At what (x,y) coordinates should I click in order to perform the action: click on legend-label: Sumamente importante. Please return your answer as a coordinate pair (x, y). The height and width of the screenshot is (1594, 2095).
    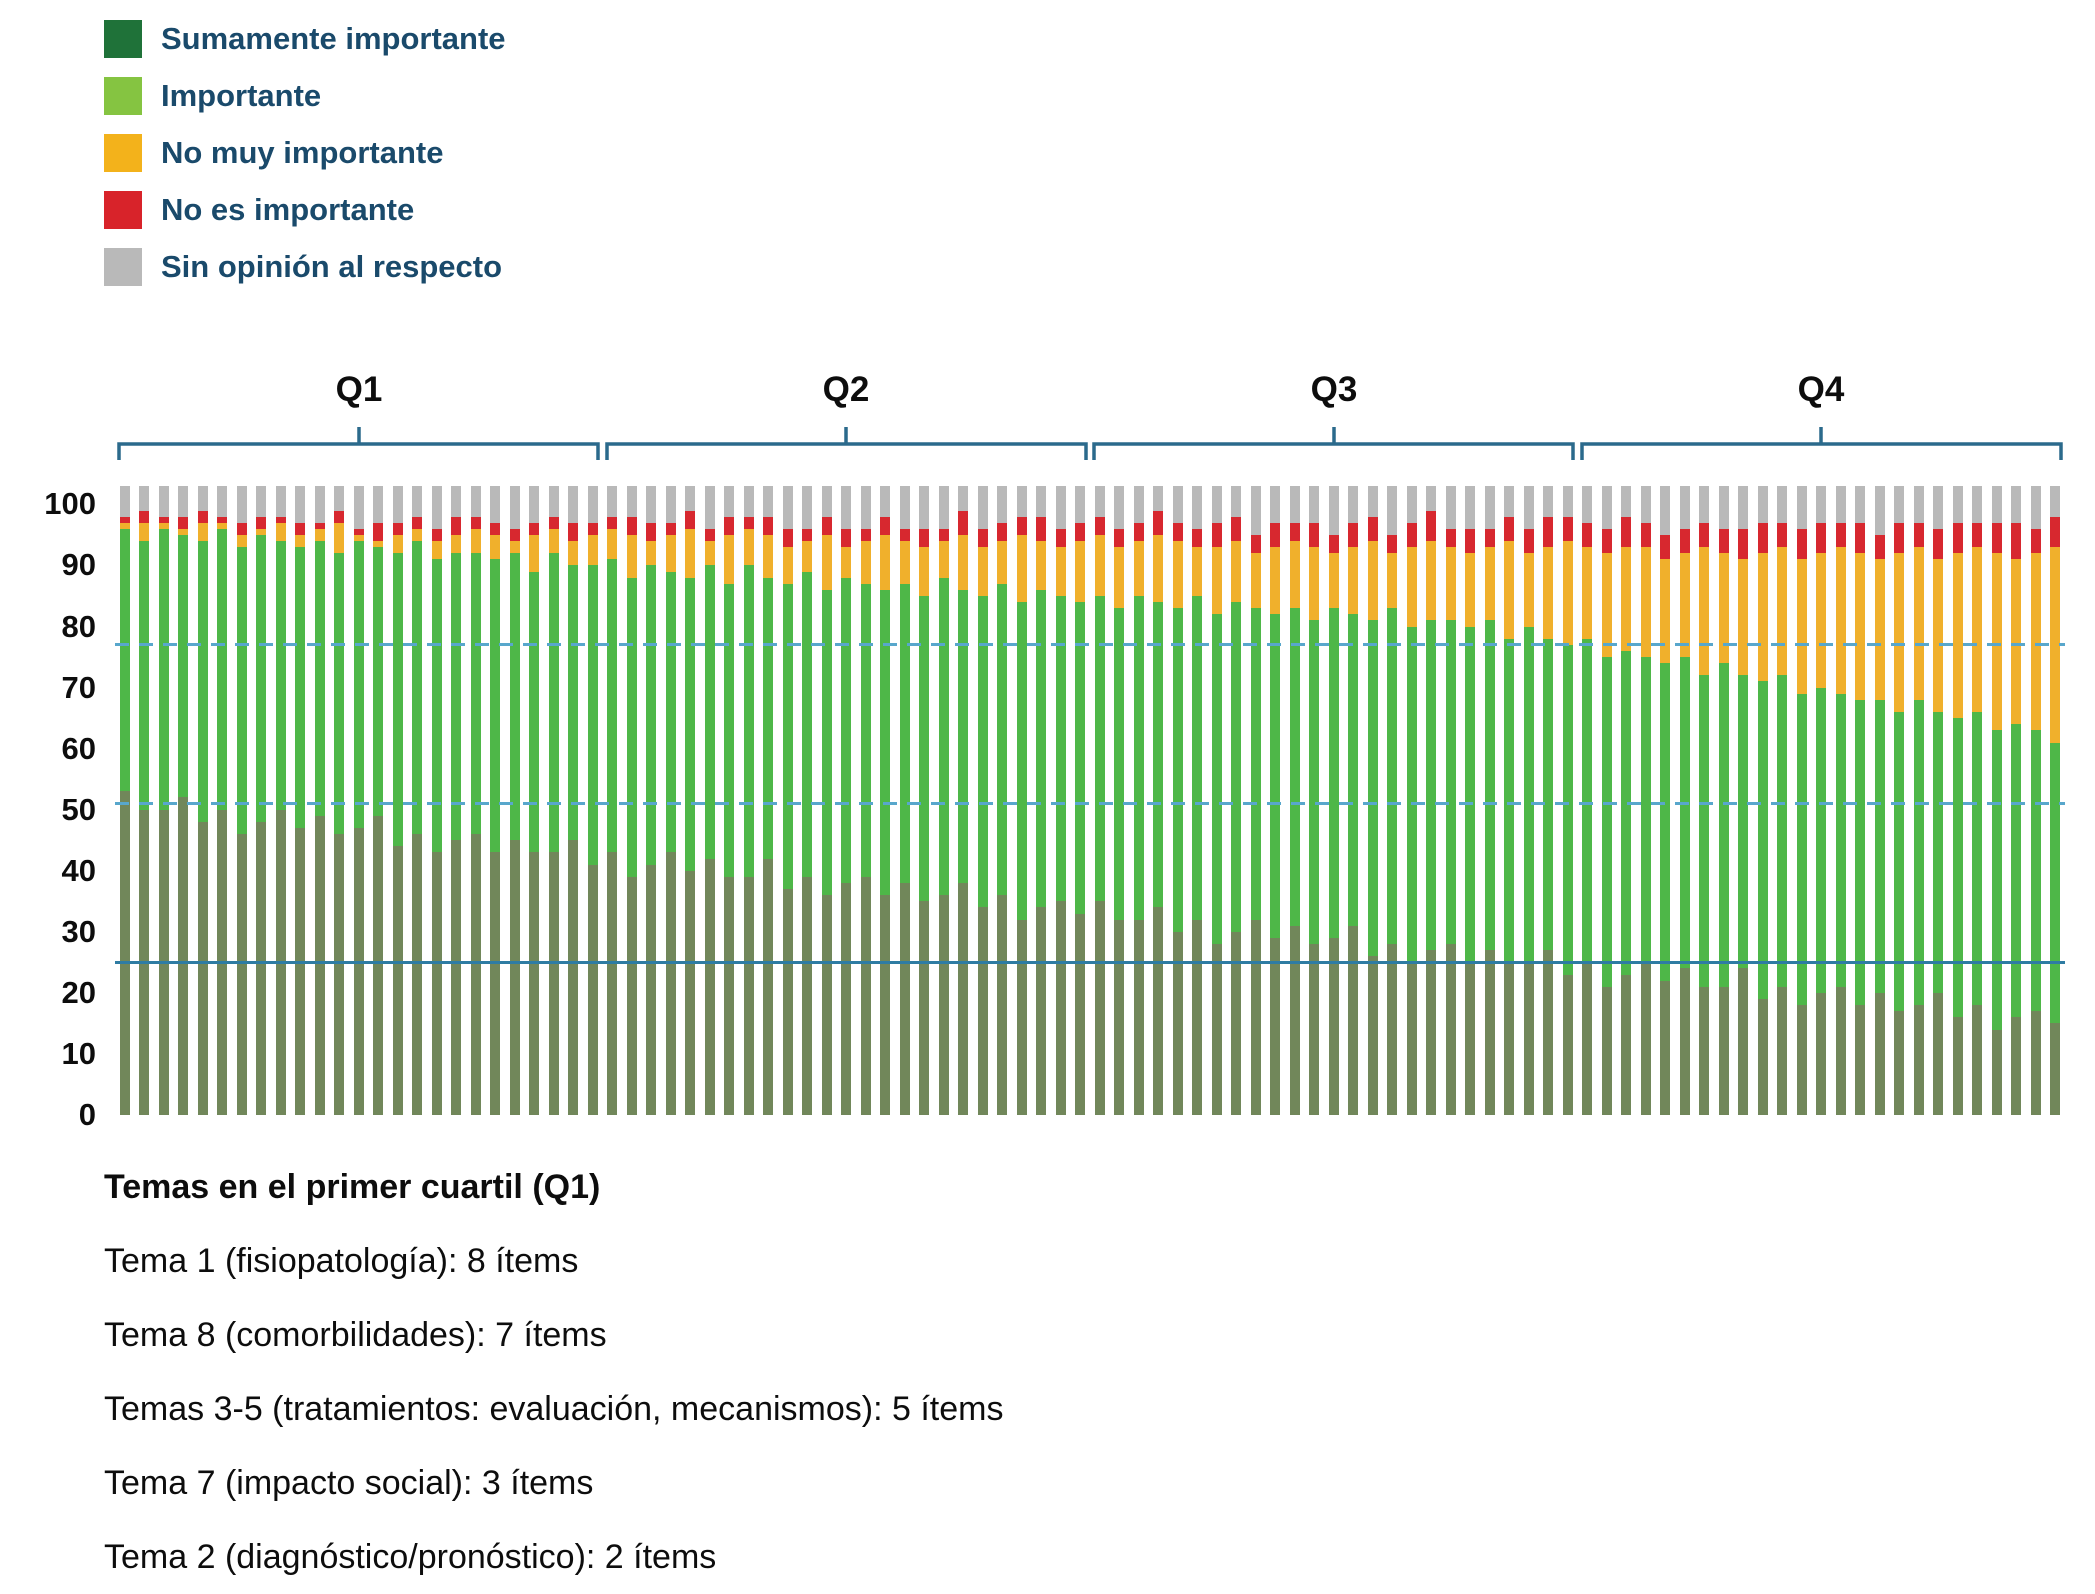
    Looking at the image, I should click on (333, 38).